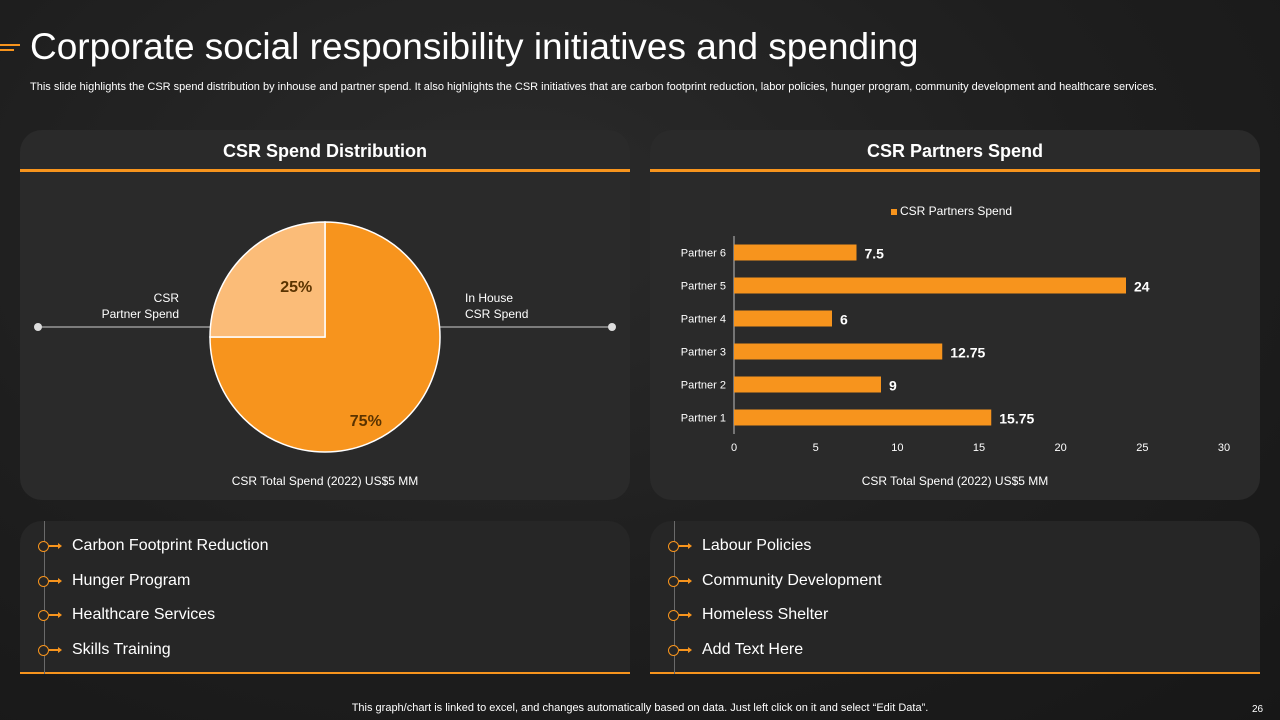  Describe the element at coordinates (979, 448) in the screenshot. I see `bar-x-tick-label: 15` at that location.